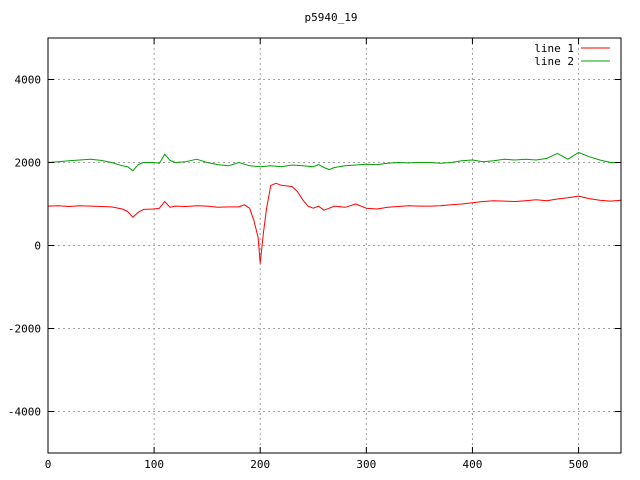 The image size is (640, 480). Describe the element at coordinates (331, 17) in the screenshot. I see `chart-title: p5940_19` at that location.